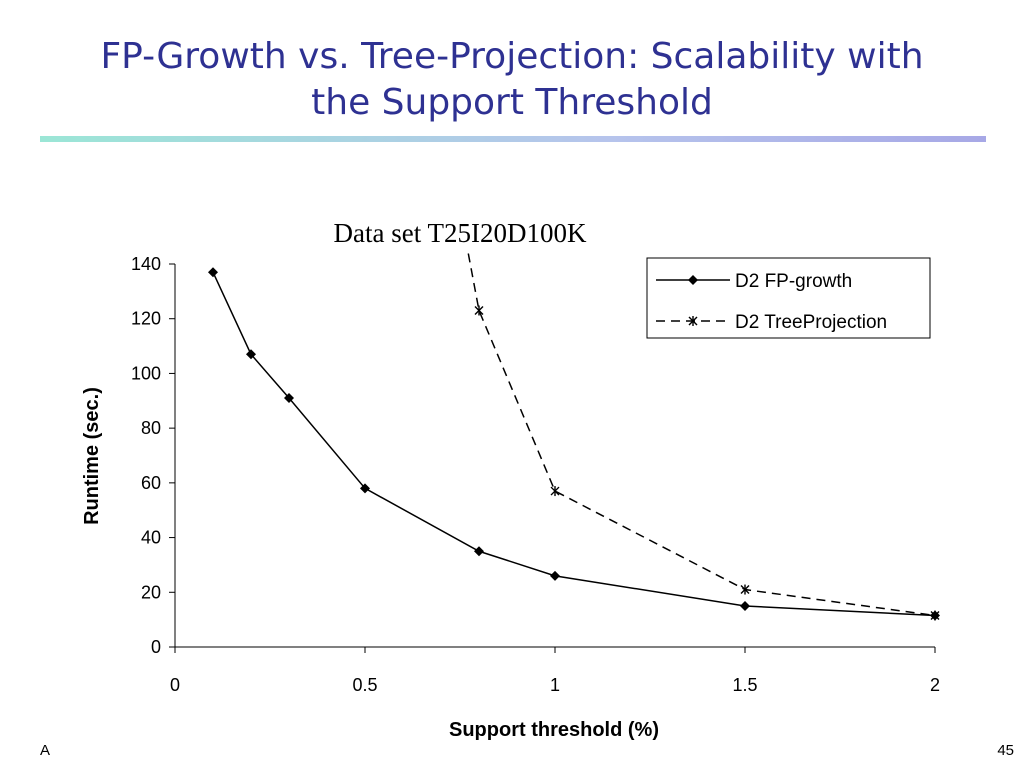 The width and height of the screenshot is (1024, 768). Describe the element at coordinates (364, 685) in the screenshot. I see `x-tick-label: 0.5` at that location.